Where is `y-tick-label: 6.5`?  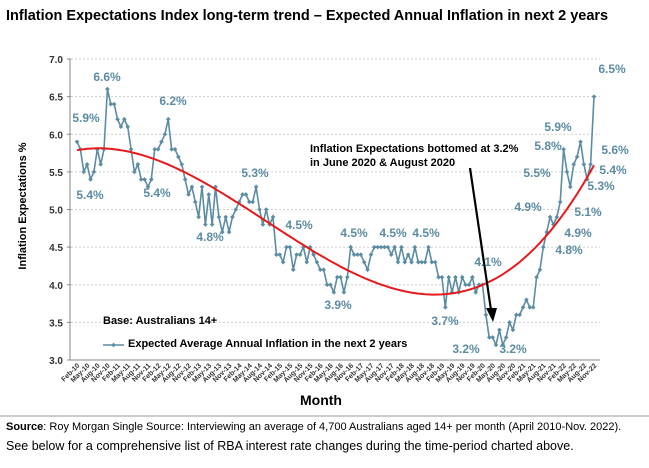
y-tick-label: 6.5 is located at coordinates (56, 98).